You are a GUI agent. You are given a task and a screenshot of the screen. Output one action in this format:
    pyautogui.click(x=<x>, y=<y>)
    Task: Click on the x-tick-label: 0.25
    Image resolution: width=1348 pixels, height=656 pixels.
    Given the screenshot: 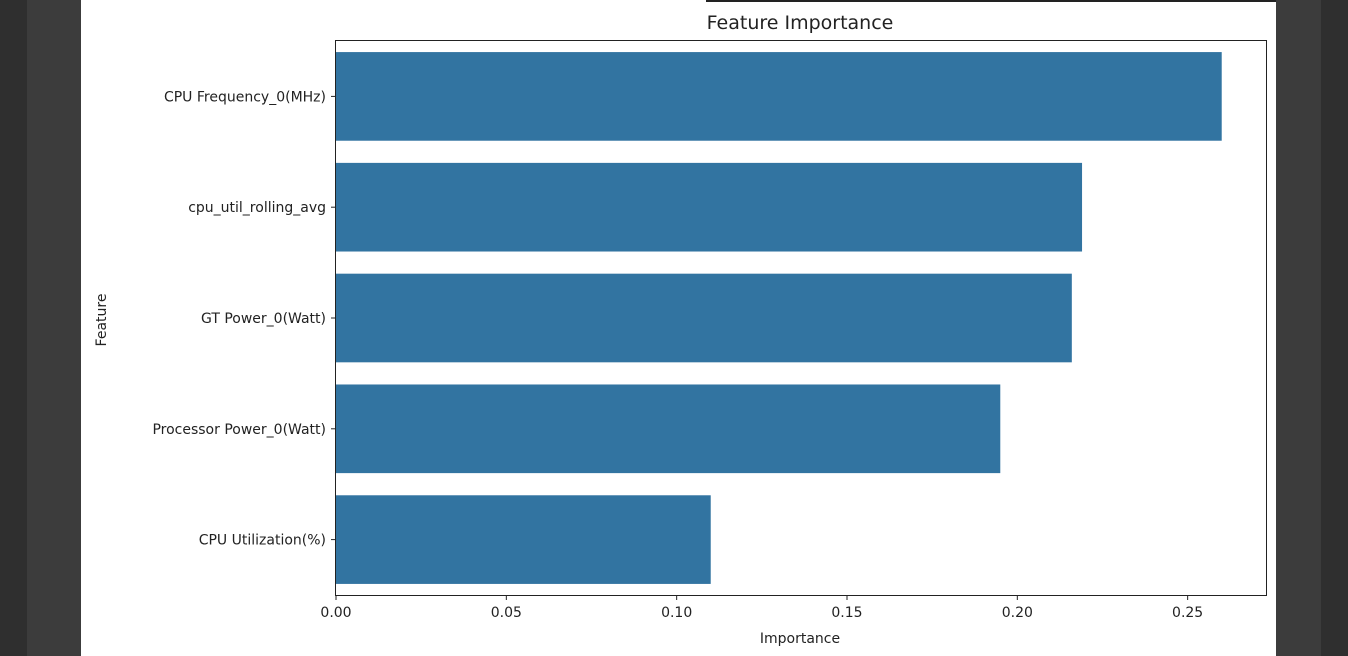 What is the action you would take?
    pyautogui.click(x=1187, y=613)
    